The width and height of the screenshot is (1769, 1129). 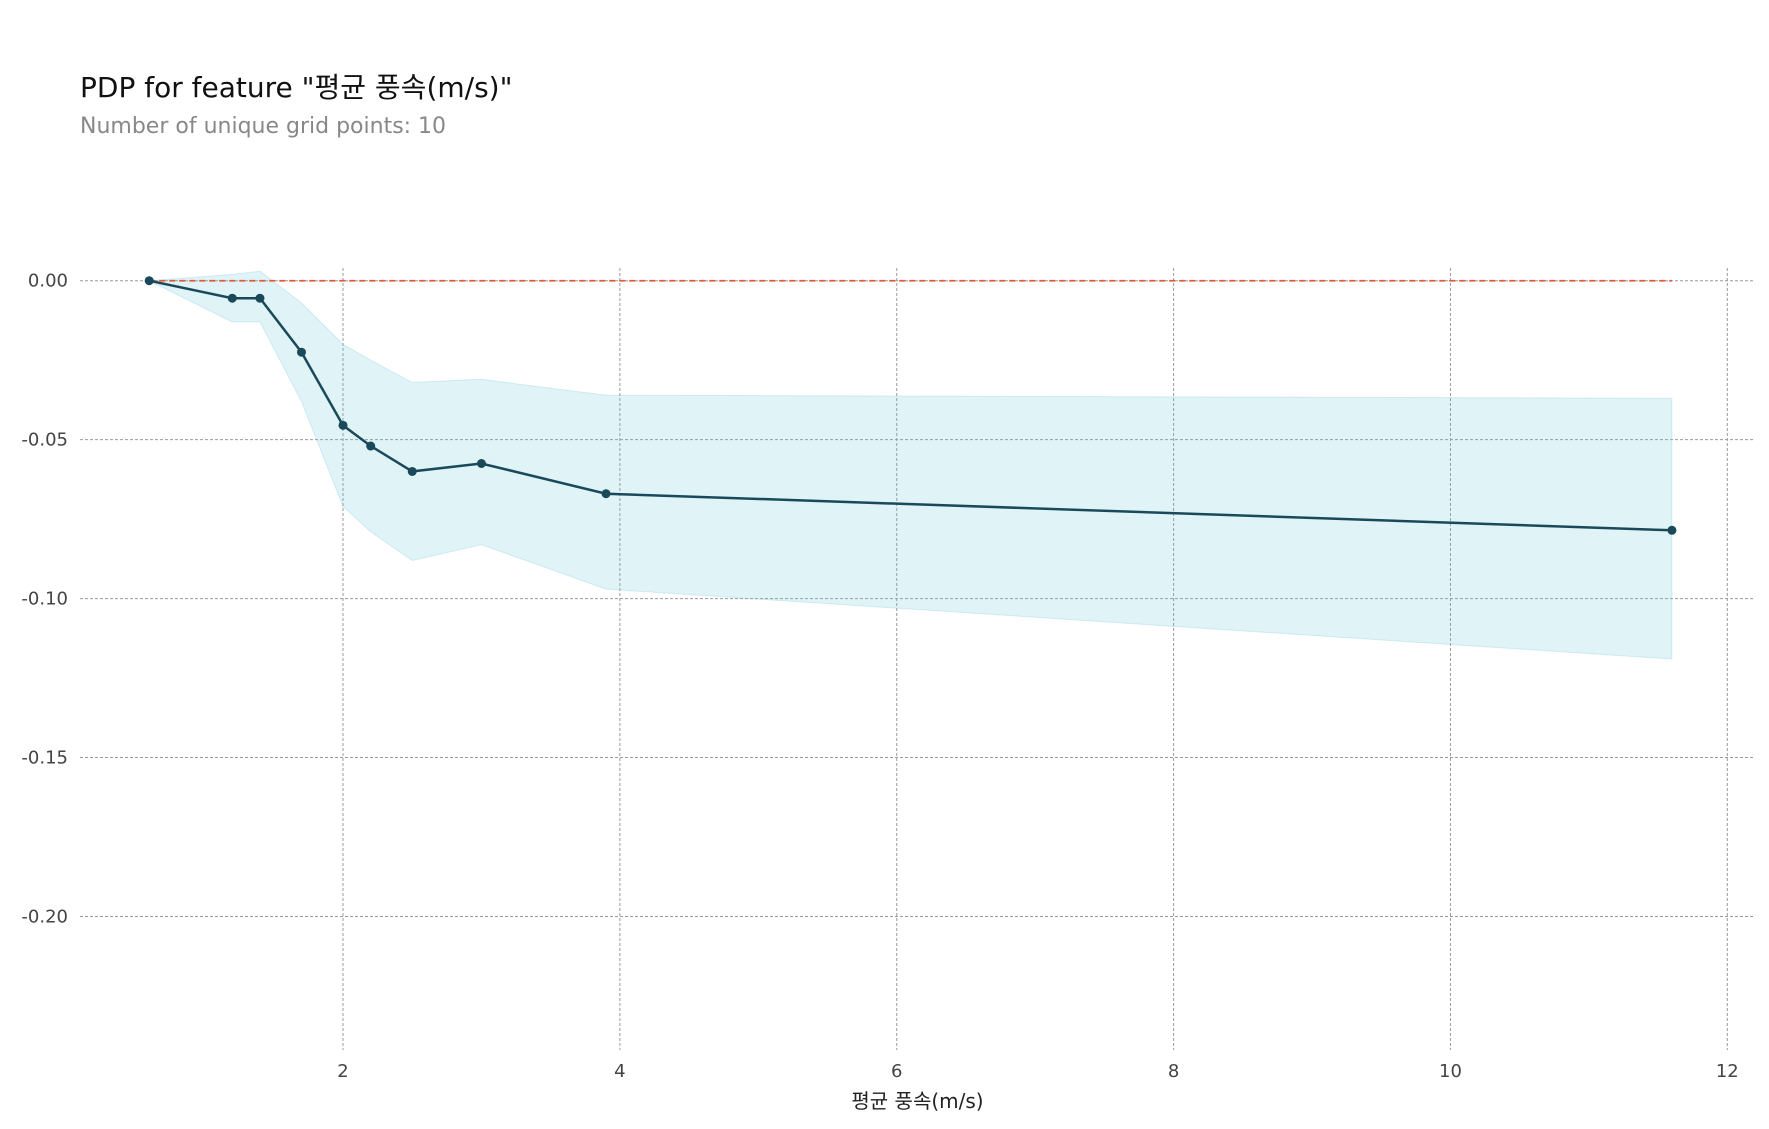 What do you see at coordinates (896, 1071) in the screenshot?
I see `x-tick-label: 6` at bounding box center [896, 1071].